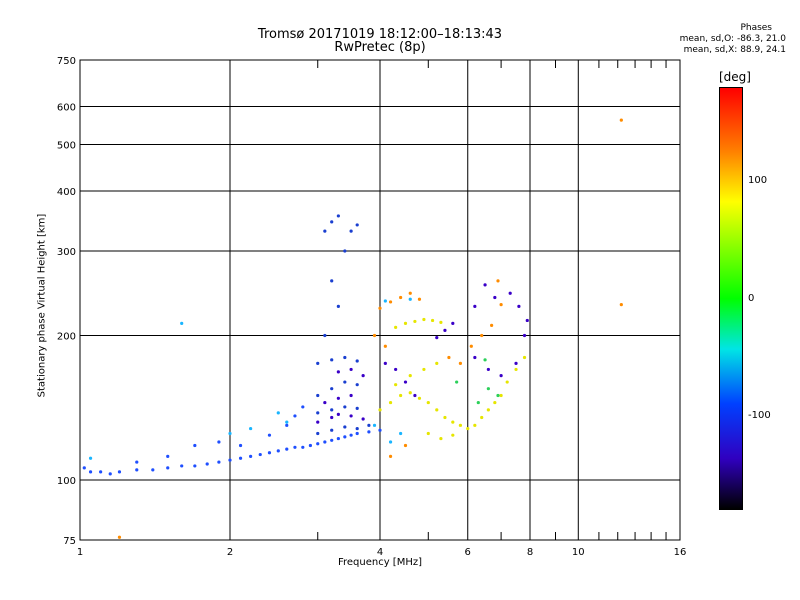 Image resolution: width=800 pixels, height=600 pixels. I want to click on x-axis-label: Frequency [MHz], so click(380, 562).